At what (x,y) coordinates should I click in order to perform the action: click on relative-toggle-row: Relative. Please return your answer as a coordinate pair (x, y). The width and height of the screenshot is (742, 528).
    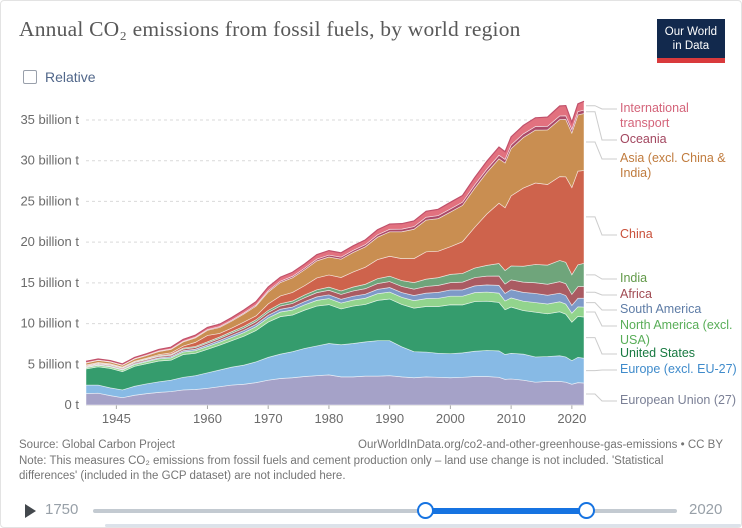
    Looking at the image, I should click on (59, 77).